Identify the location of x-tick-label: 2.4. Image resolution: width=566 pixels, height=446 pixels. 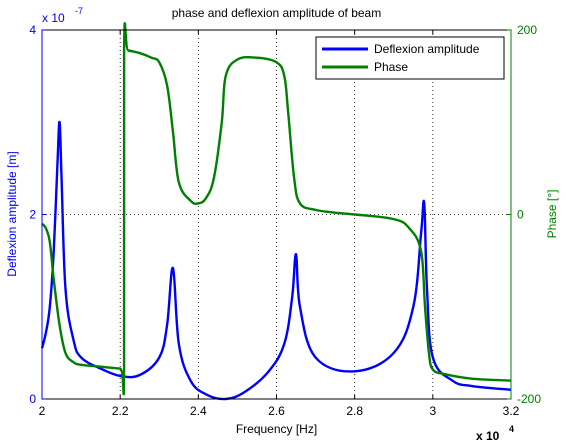
(198, 411).